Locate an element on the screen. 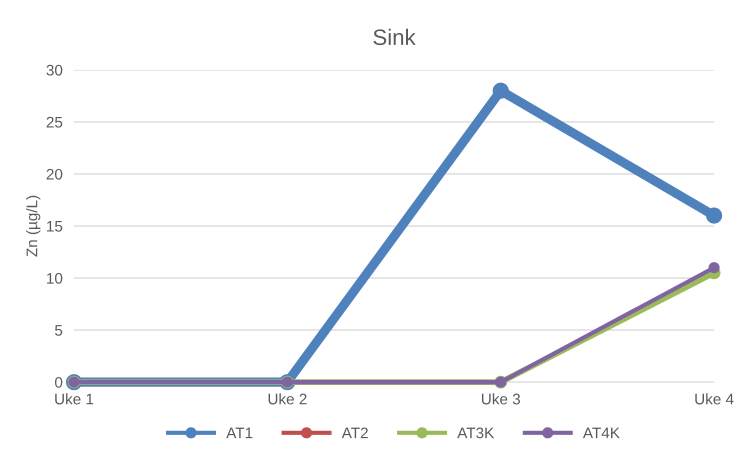 The image size is (740, 466). legend-label: AT2 is located at coordinates (355, 432).